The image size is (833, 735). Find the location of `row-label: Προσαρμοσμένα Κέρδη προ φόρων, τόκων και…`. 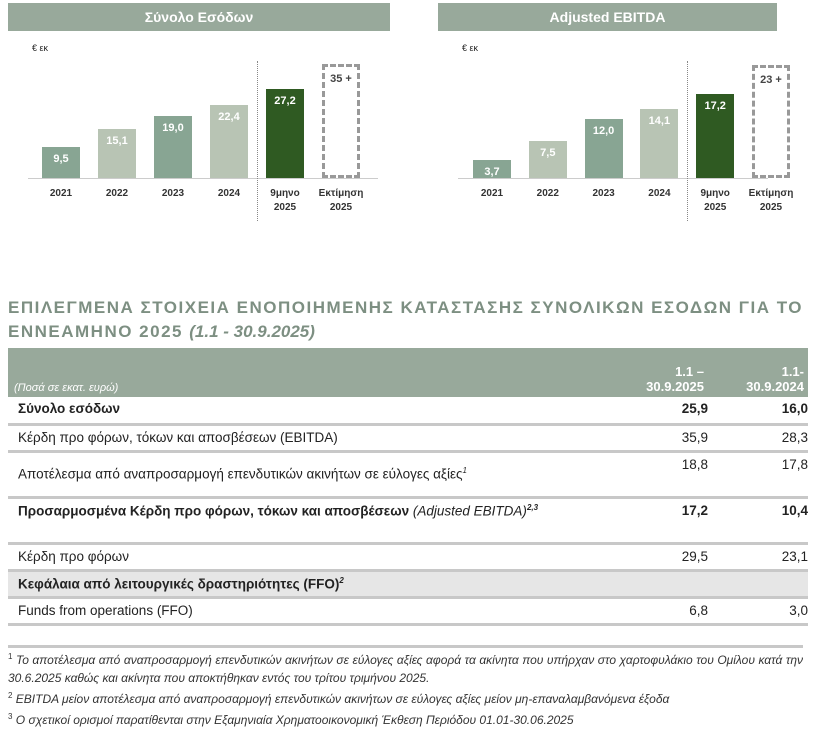

row-label: Προσαρμοσμένα Κέρδη προ φόρων, τόκων και… is located at coordinates (308, 521).